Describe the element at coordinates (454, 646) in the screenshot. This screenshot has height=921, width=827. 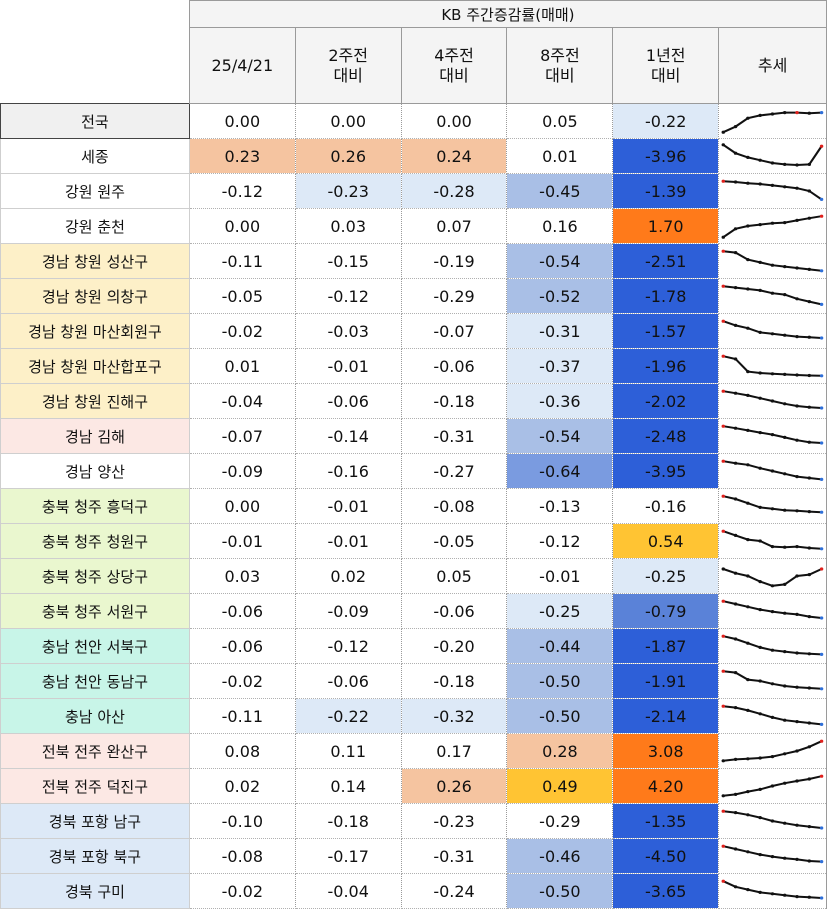
I see `value-cell: -0.20` at that location.